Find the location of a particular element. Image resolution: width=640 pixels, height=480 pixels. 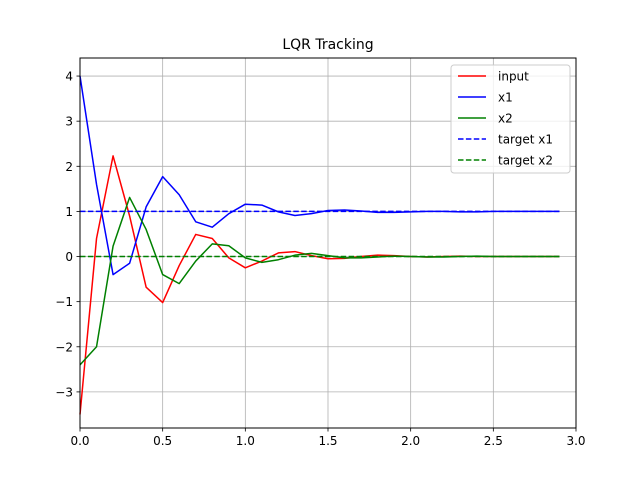

legend-label: input is located at coordinates (513, 77).